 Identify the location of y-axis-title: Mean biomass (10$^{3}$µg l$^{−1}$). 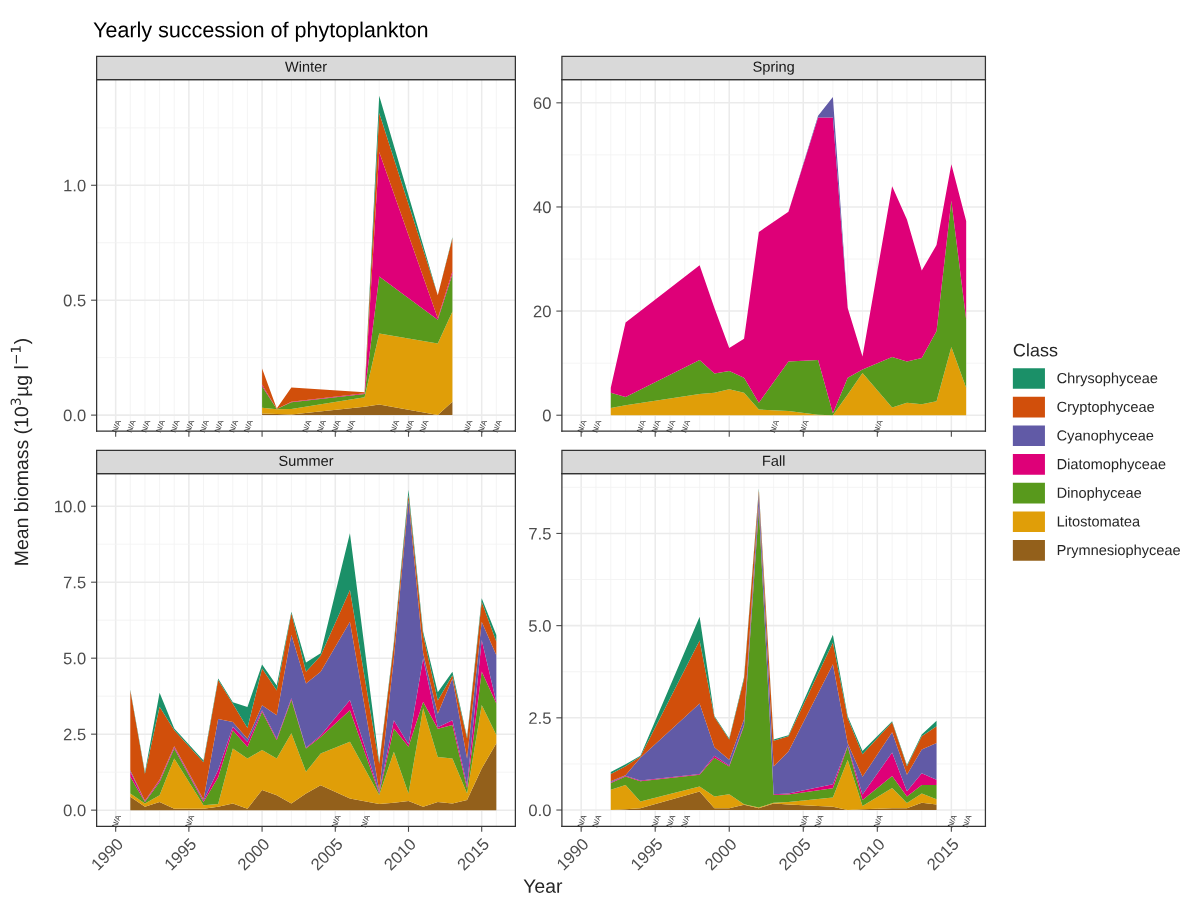
(21, 452).